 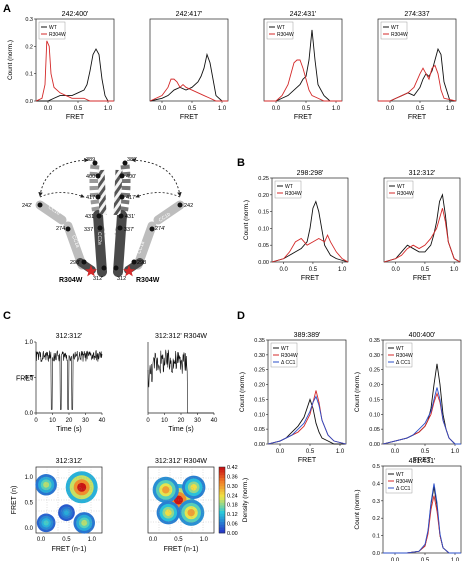 I want to click on y-tick-label: 0.3, so click(x=29, y=20).